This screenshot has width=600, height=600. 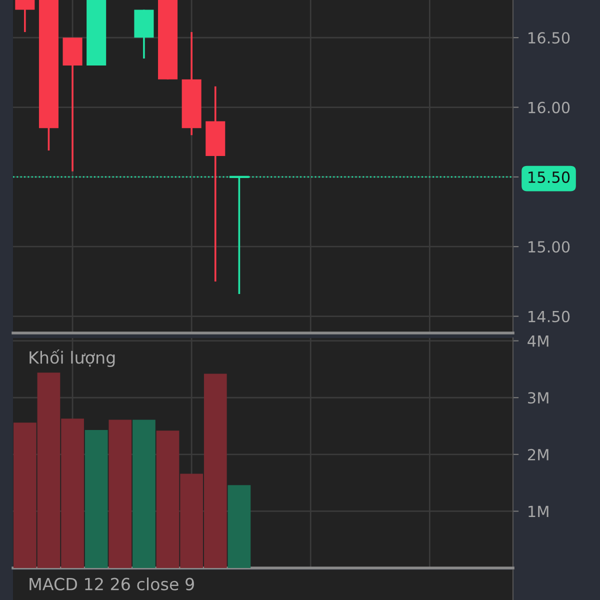 What do you see at coordinates (538, 512) in the screenshot?
I see `y-tick-label: 1M` at bounding box center [538, 512].